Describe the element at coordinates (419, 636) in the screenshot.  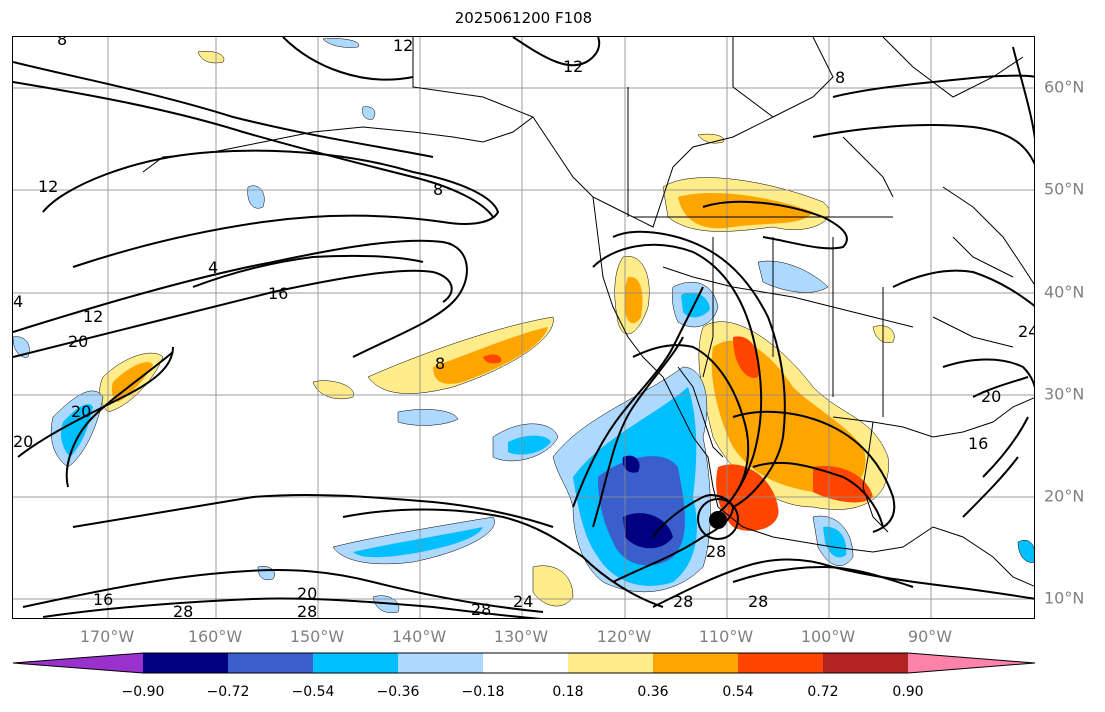
I see `longitude-label: 140°W` at that location.